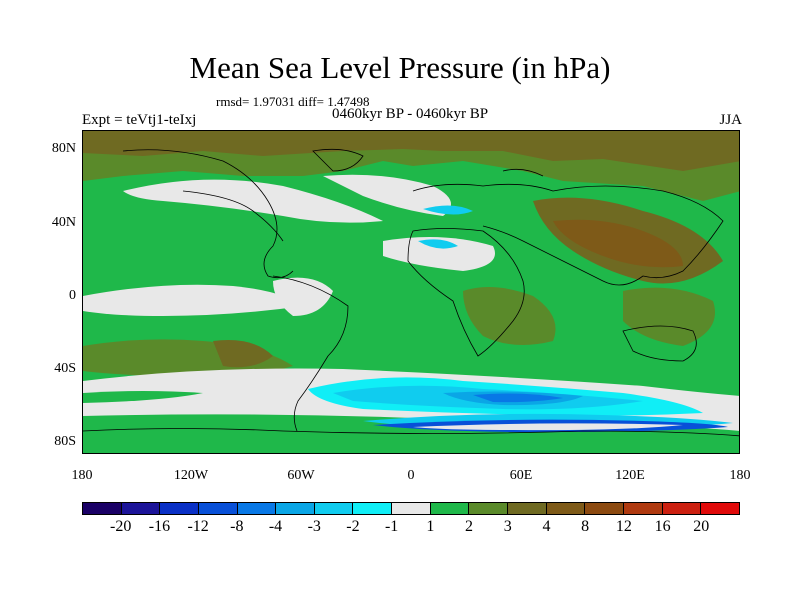 Image resolution: width=800 pixels, height=600 pixels. I want to click on colorbar-label: 12, so click(623, 526).